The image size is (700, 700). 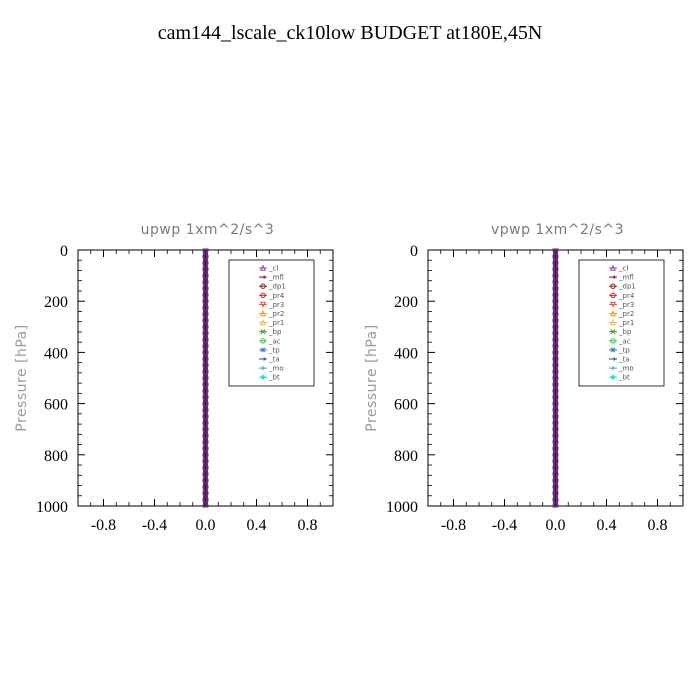 I want to click on panel-title: upwp 1xm^2/s^3, so click(x=208, y=230).